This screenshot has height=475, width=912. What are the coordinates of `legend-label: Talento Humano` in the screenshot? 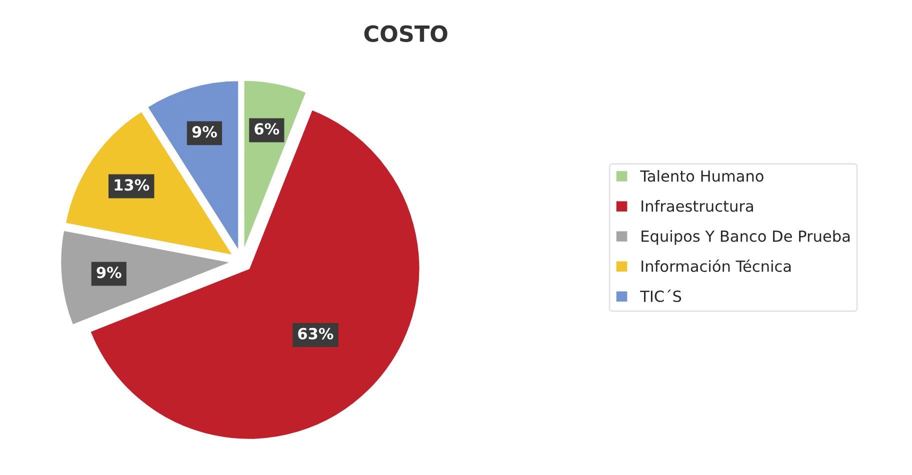 It's located at (702, 176).